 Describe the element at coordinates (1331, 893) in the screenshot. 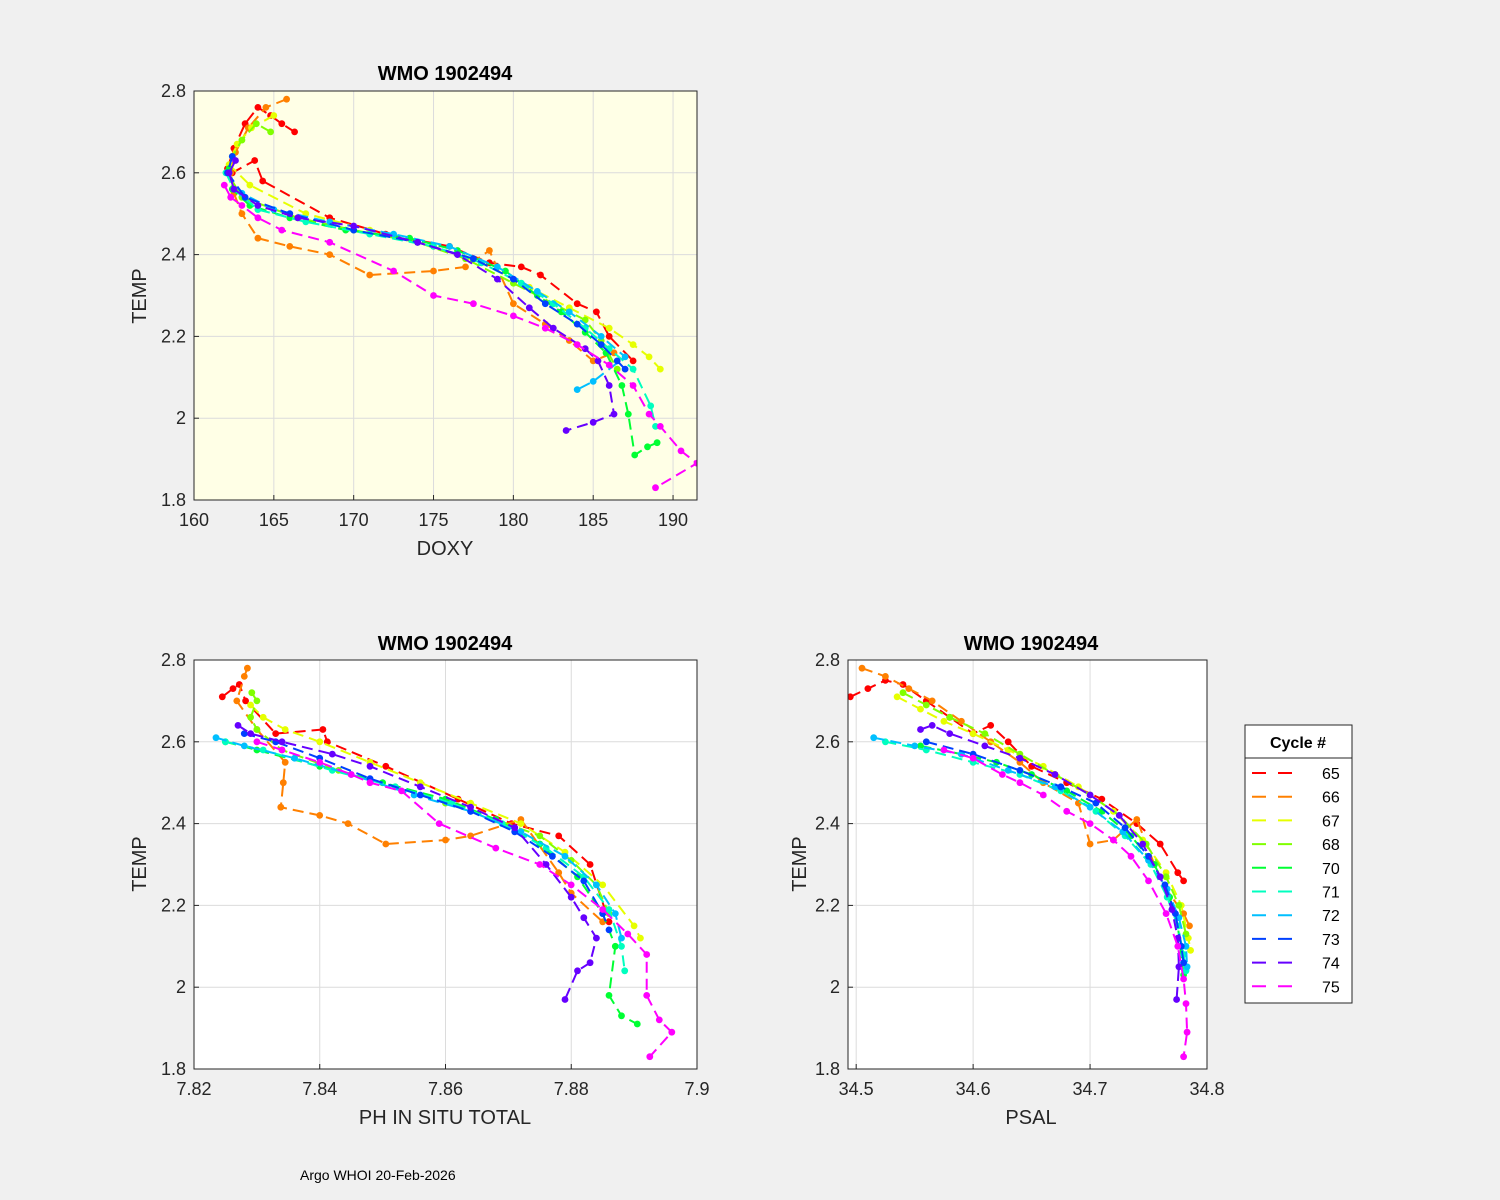

I see `legend-label: 71` at that location.